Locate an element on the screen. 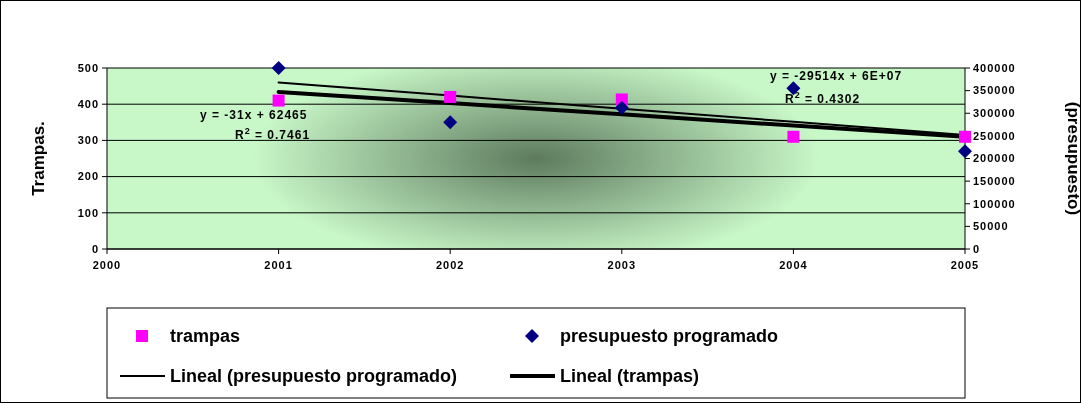 The image size is (1081, 403). annotation: R$^{2}$ = 0.7461 is located at coordinates (273, 134).